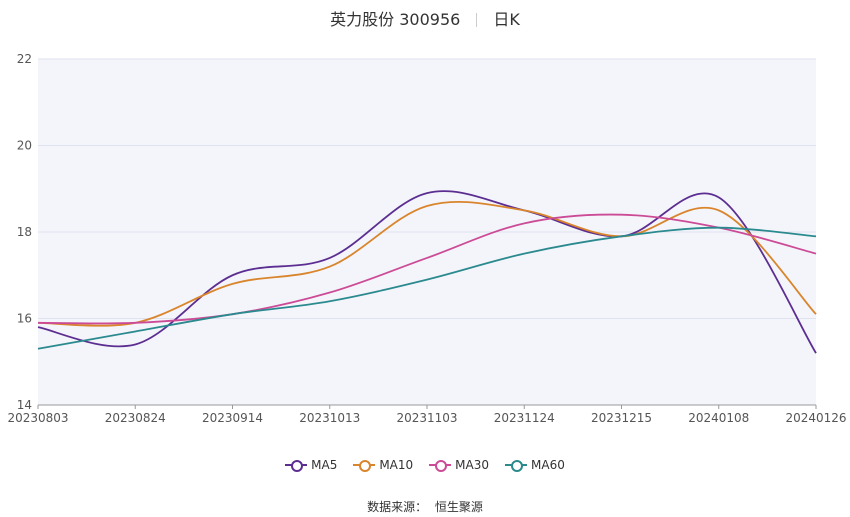 This screenshot has height=517, width=850. Describe the element at coordinates (426, 418) in the screenshot. I see `x-tick-label: 20231103` at that location.